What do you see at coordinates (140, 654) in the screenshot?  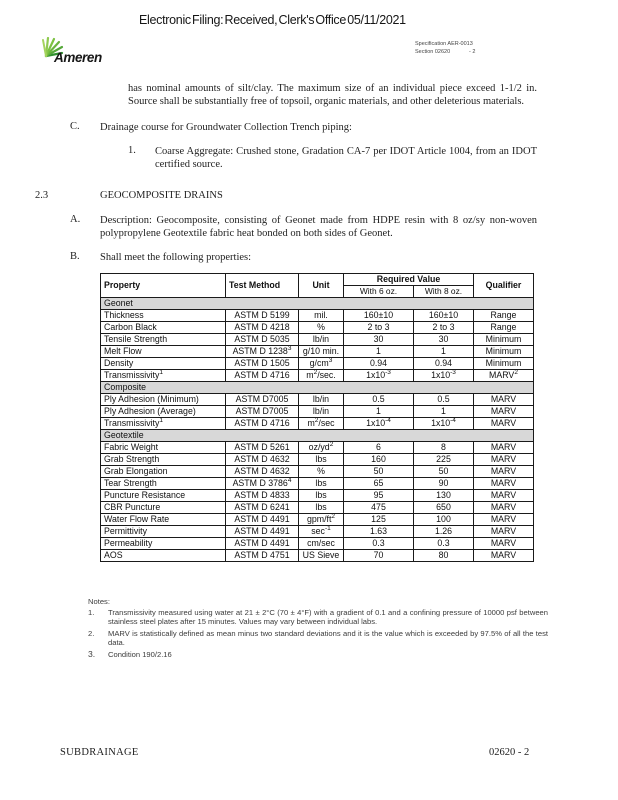 I see `note-text: Condition 190/2.16` at bounding box center [140, 654].